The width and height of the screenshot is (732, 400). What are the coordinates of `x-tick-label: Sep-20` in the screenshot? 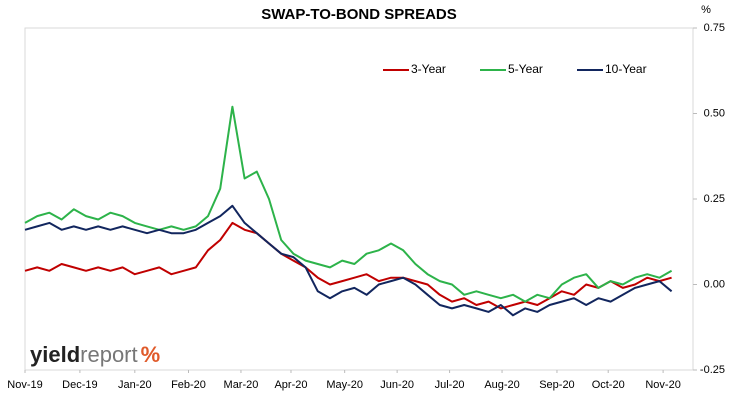 It's located at (556, 385).